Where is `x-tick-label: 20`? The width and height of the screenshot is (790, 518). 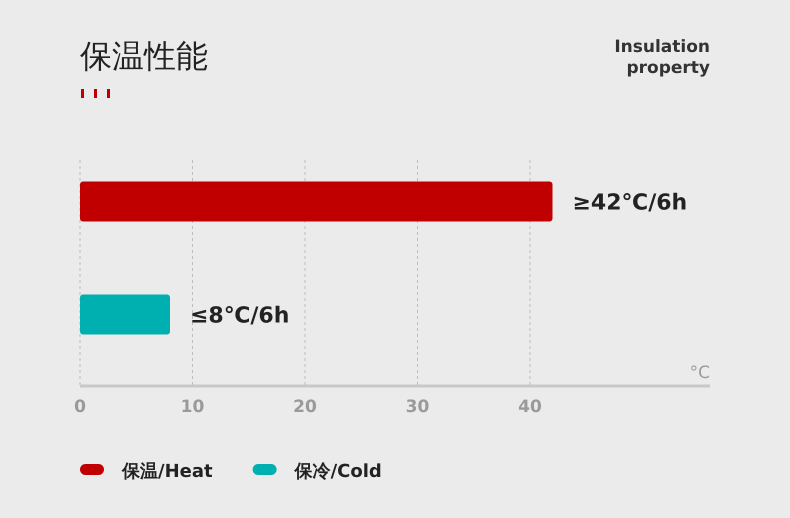
x-tick-label: 20 is located at coordinates (305, 407).